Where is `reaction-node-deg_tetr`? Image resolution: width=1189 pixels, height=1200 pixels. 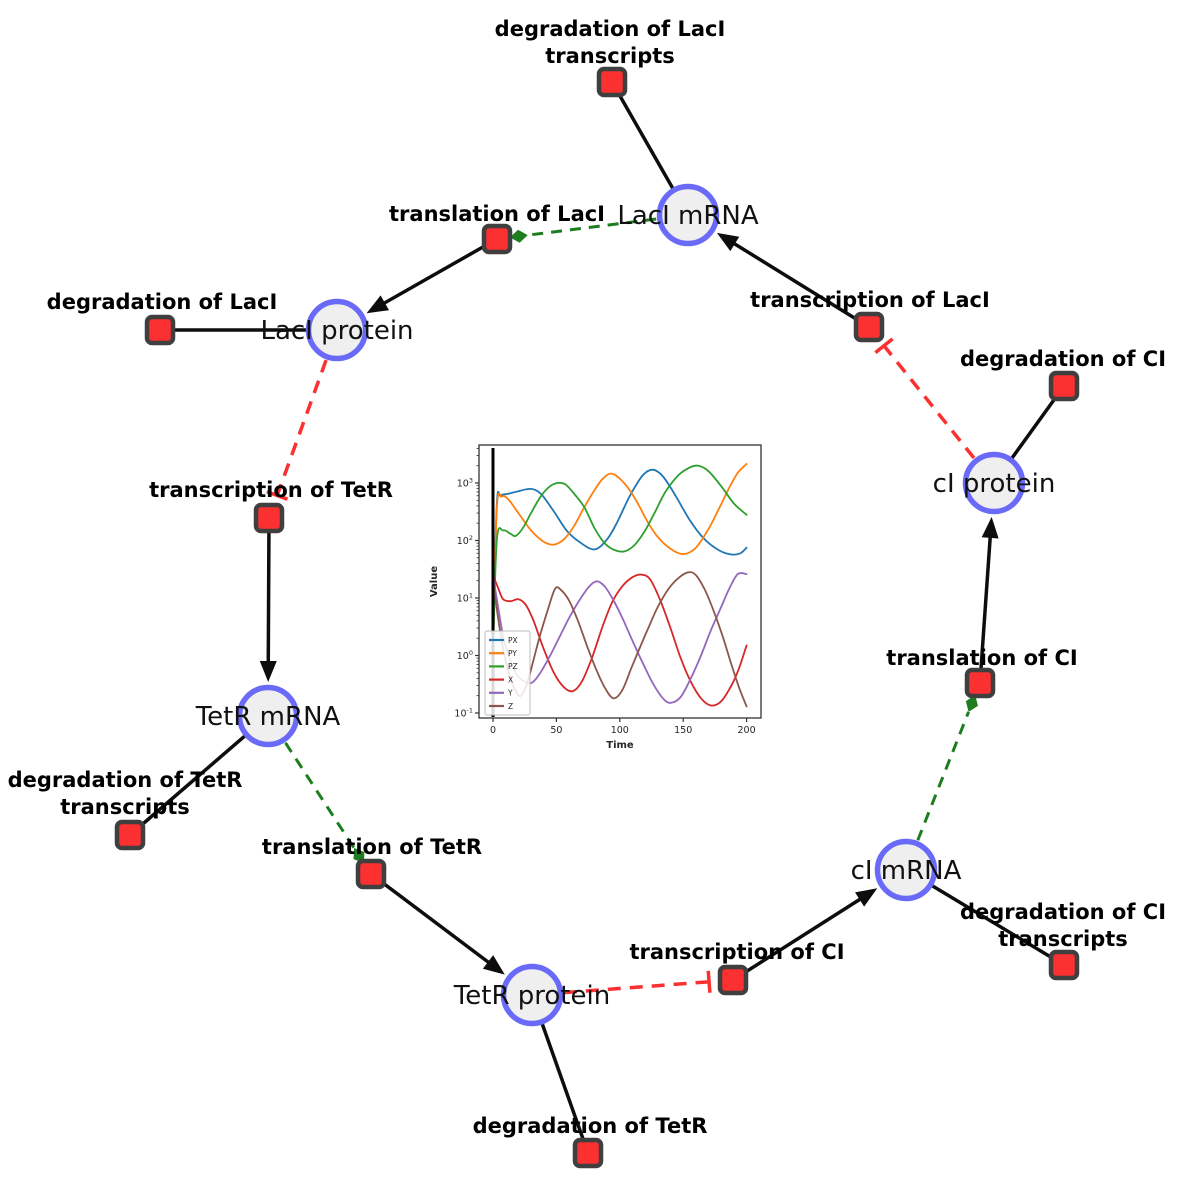
reaction-node-deg_tetr is located at coordinates (588, 1153).